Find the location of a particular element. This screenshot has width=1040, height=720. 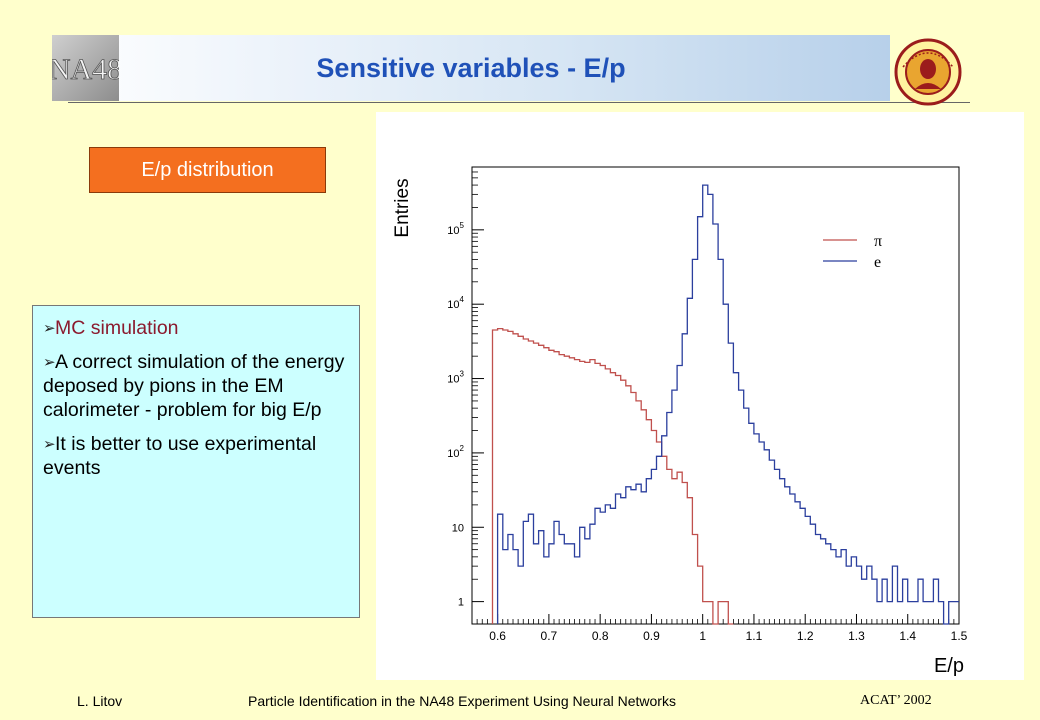

x-tick-label: 0.8 is located at coordinates (600, 636).